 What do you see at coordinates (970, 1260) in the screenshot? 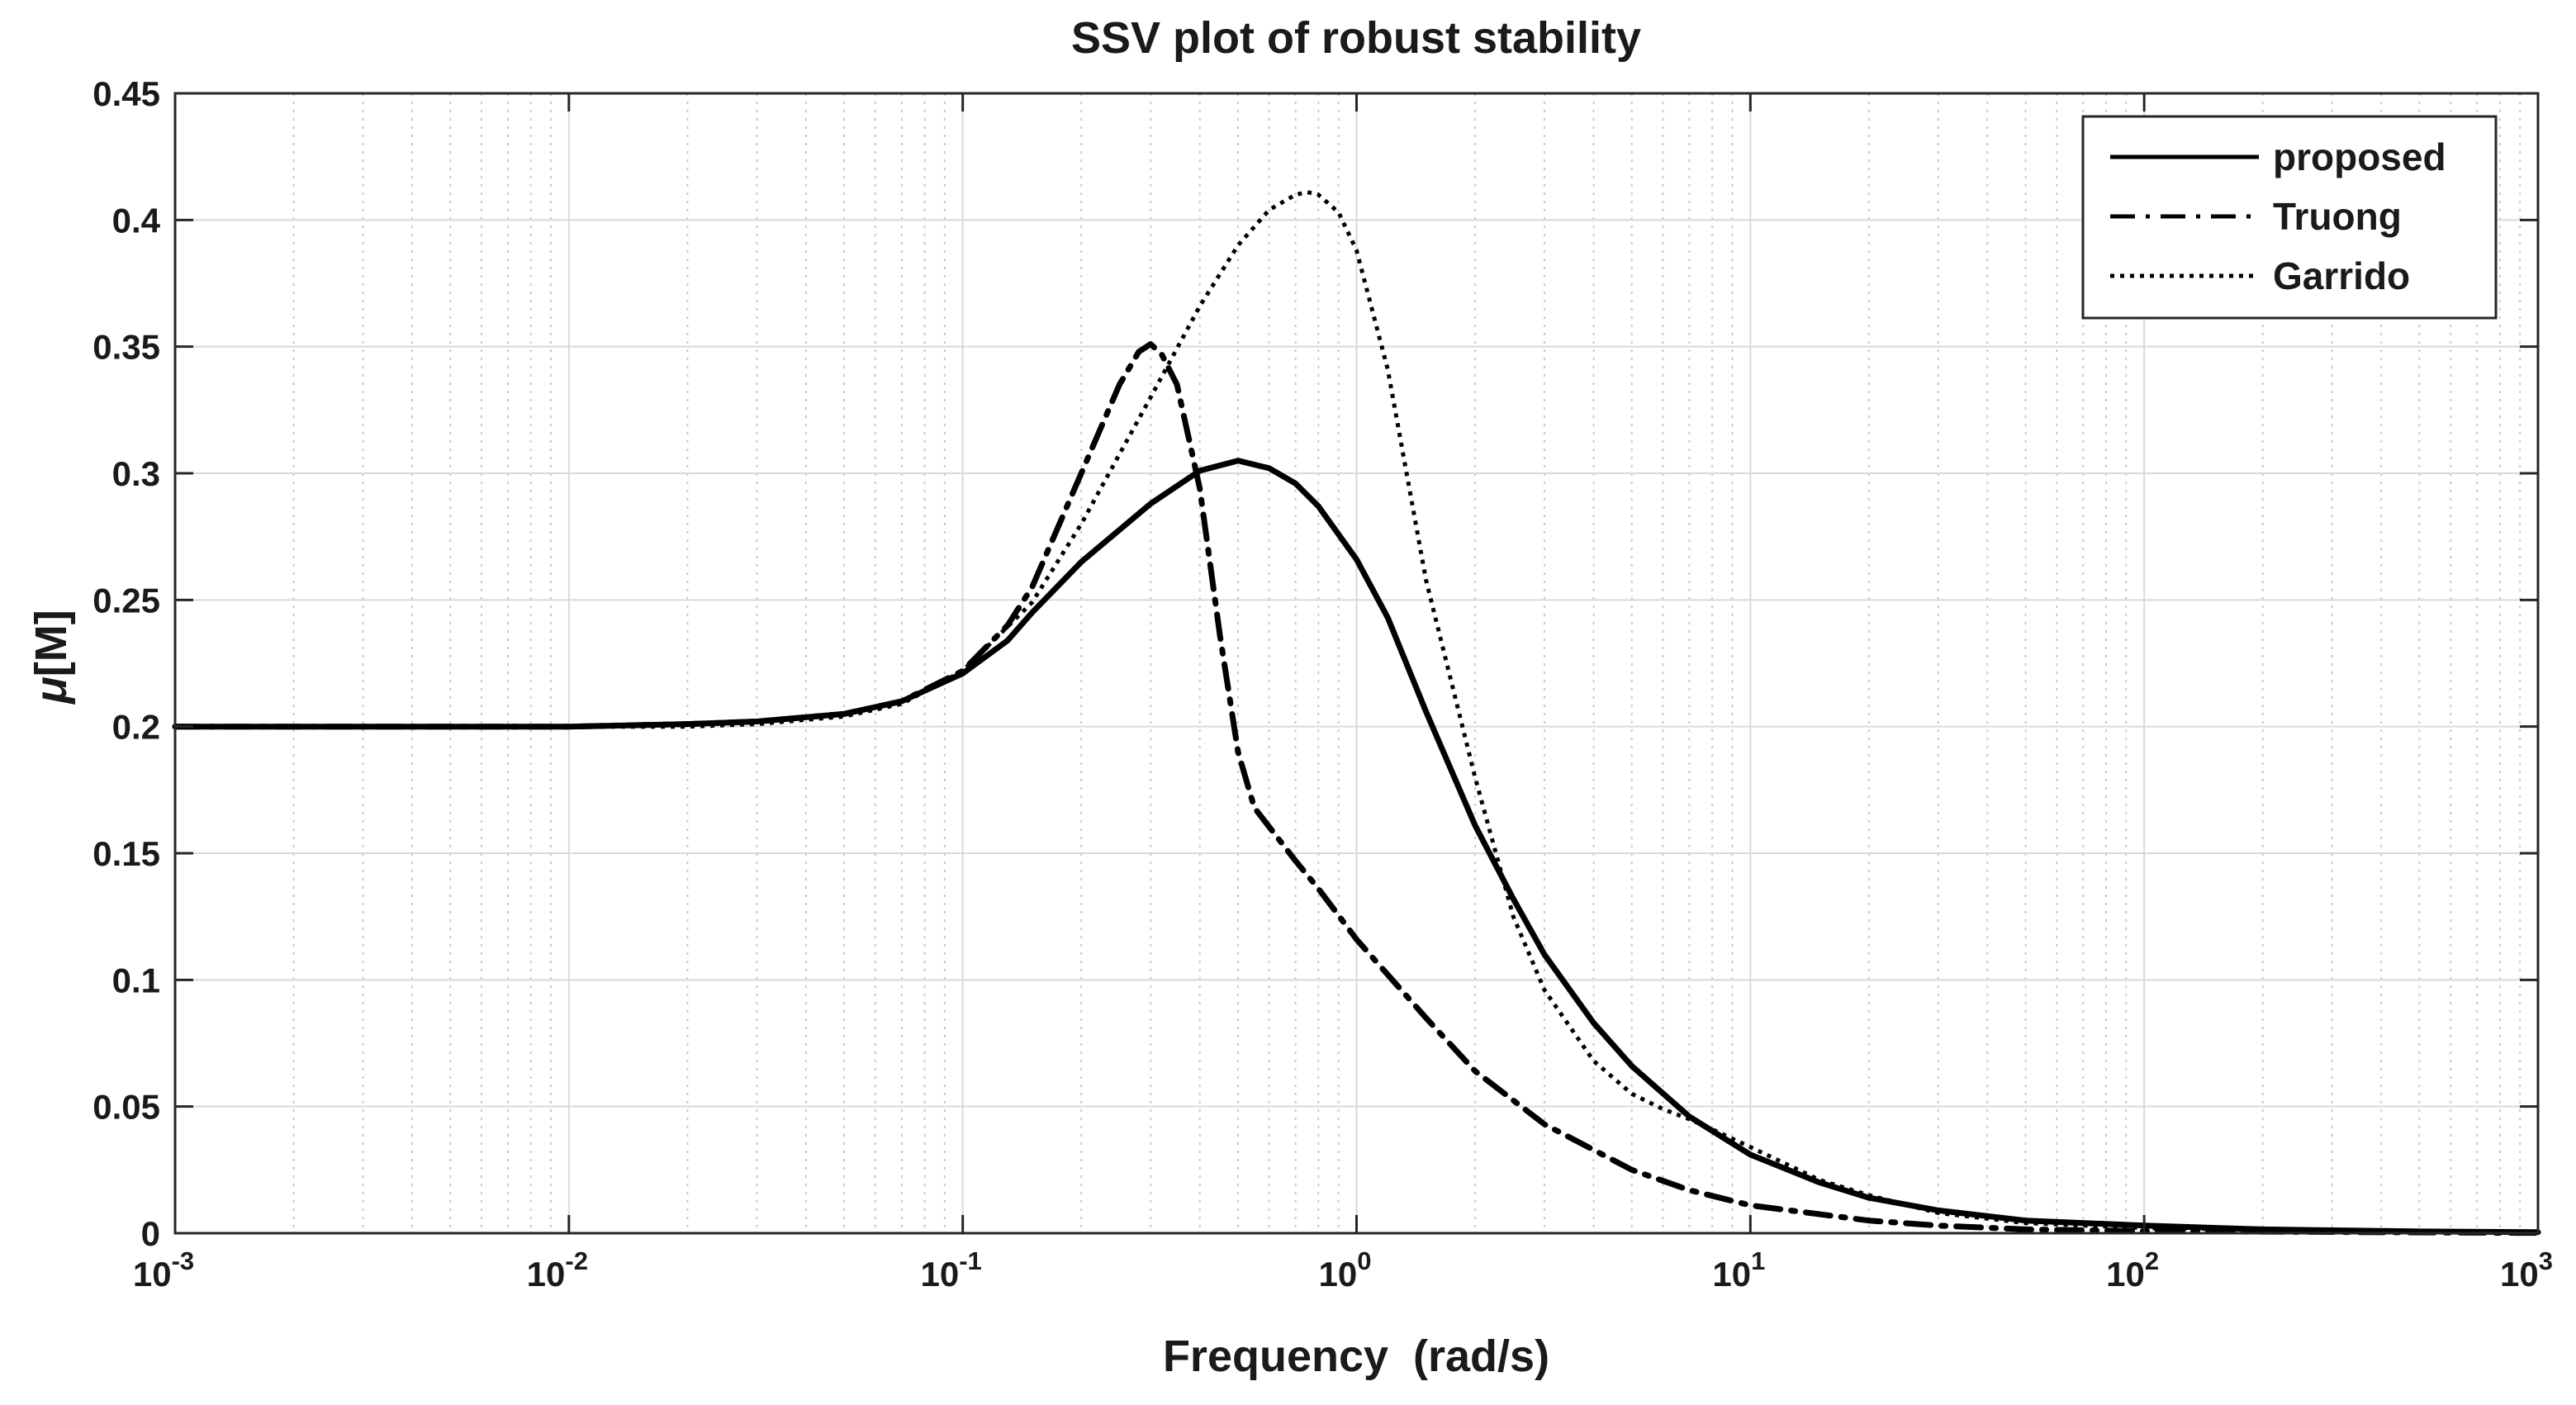
I see `x-tick-label-exponent: -1` at bounding box center [970, 1260].